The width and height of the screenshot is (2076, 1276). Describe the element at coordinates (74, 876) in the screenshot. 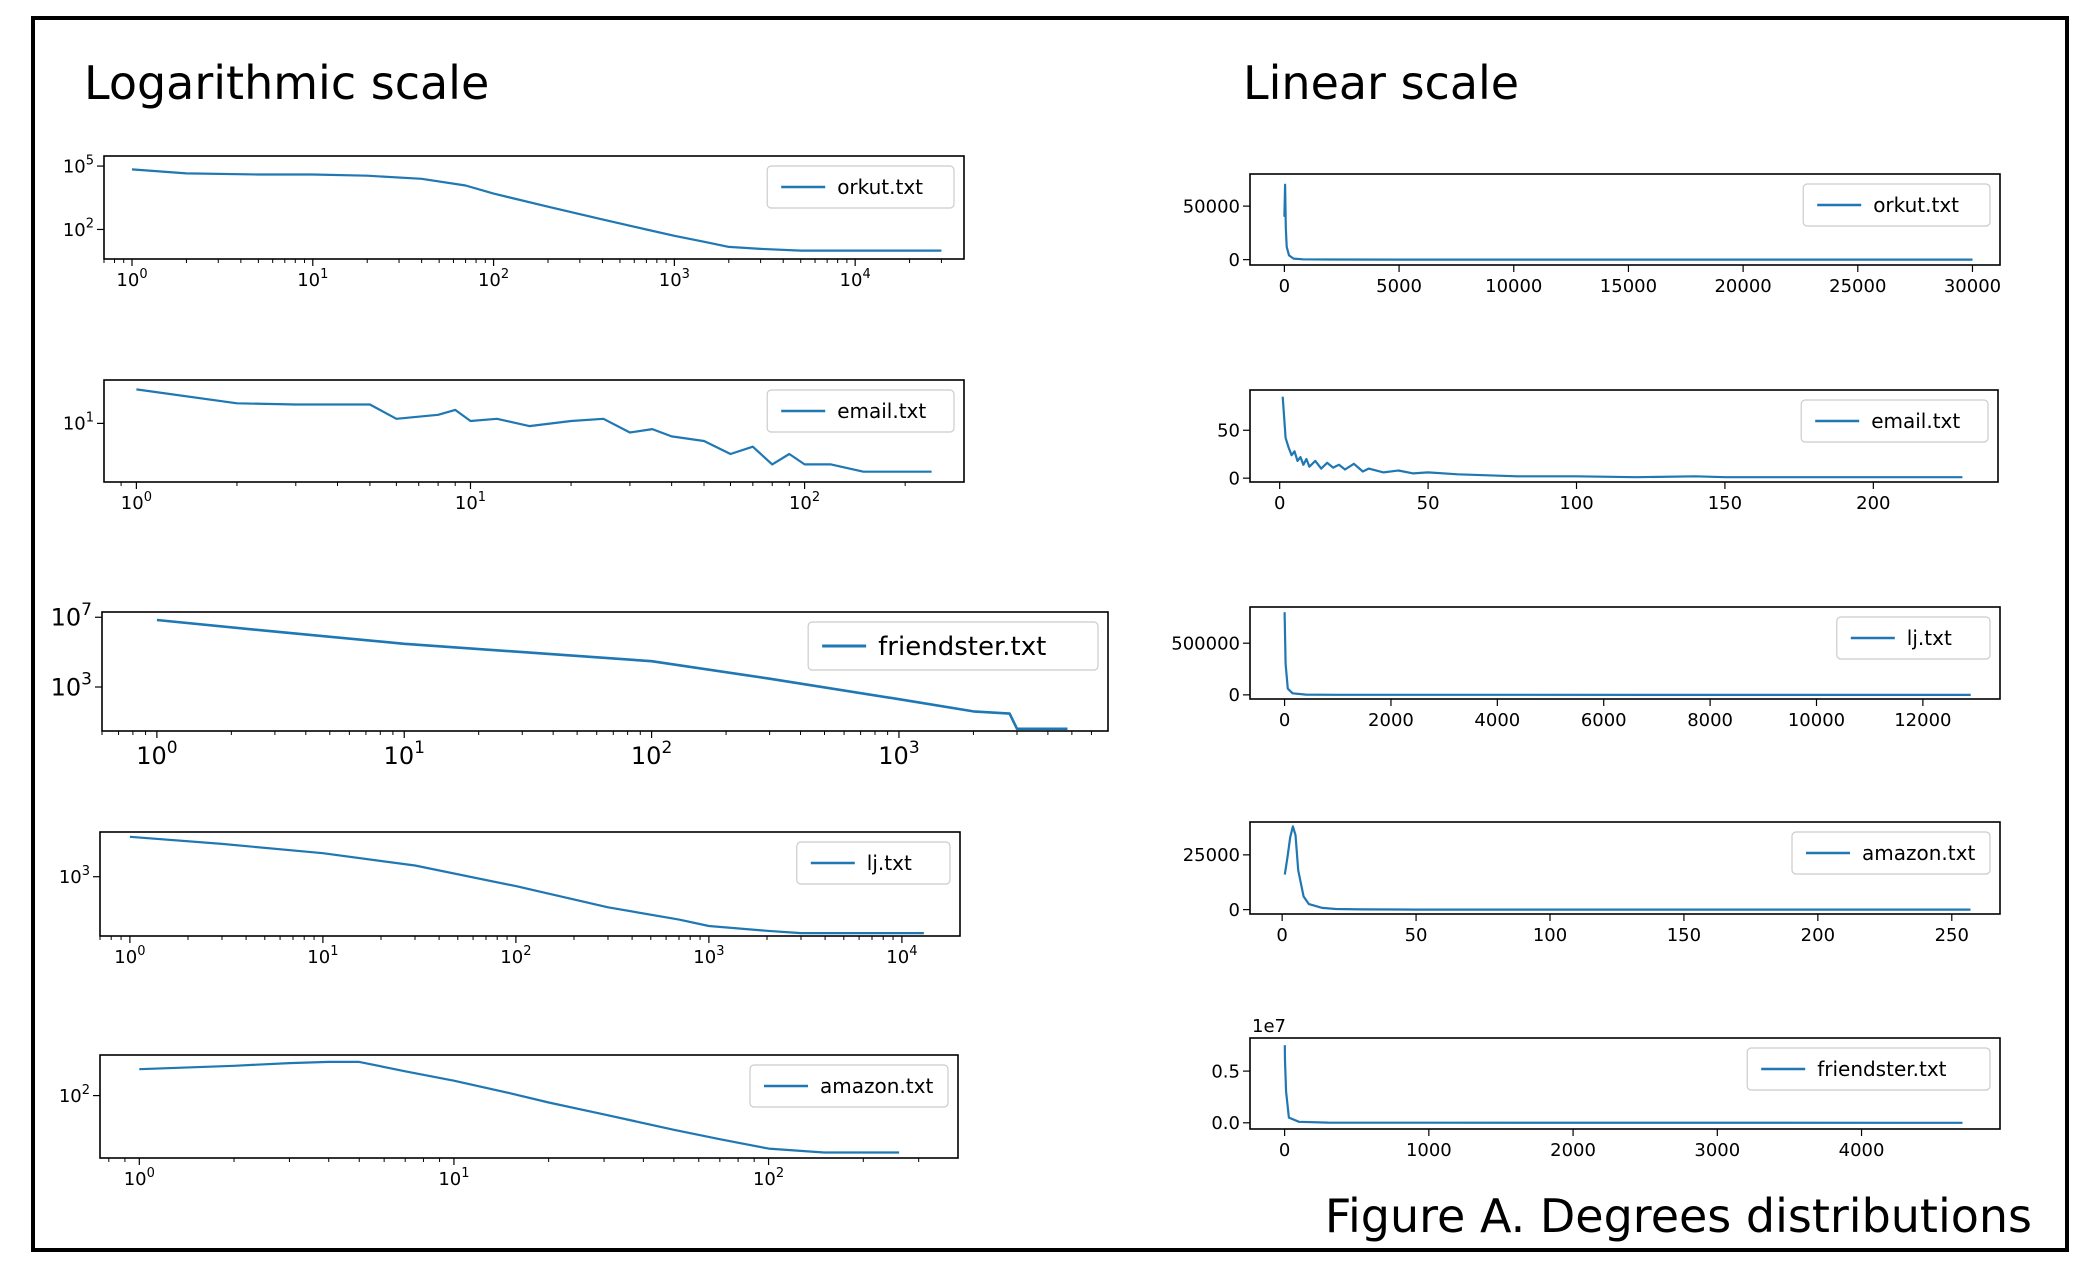

I see `y-tick-label: 10³` at that location.